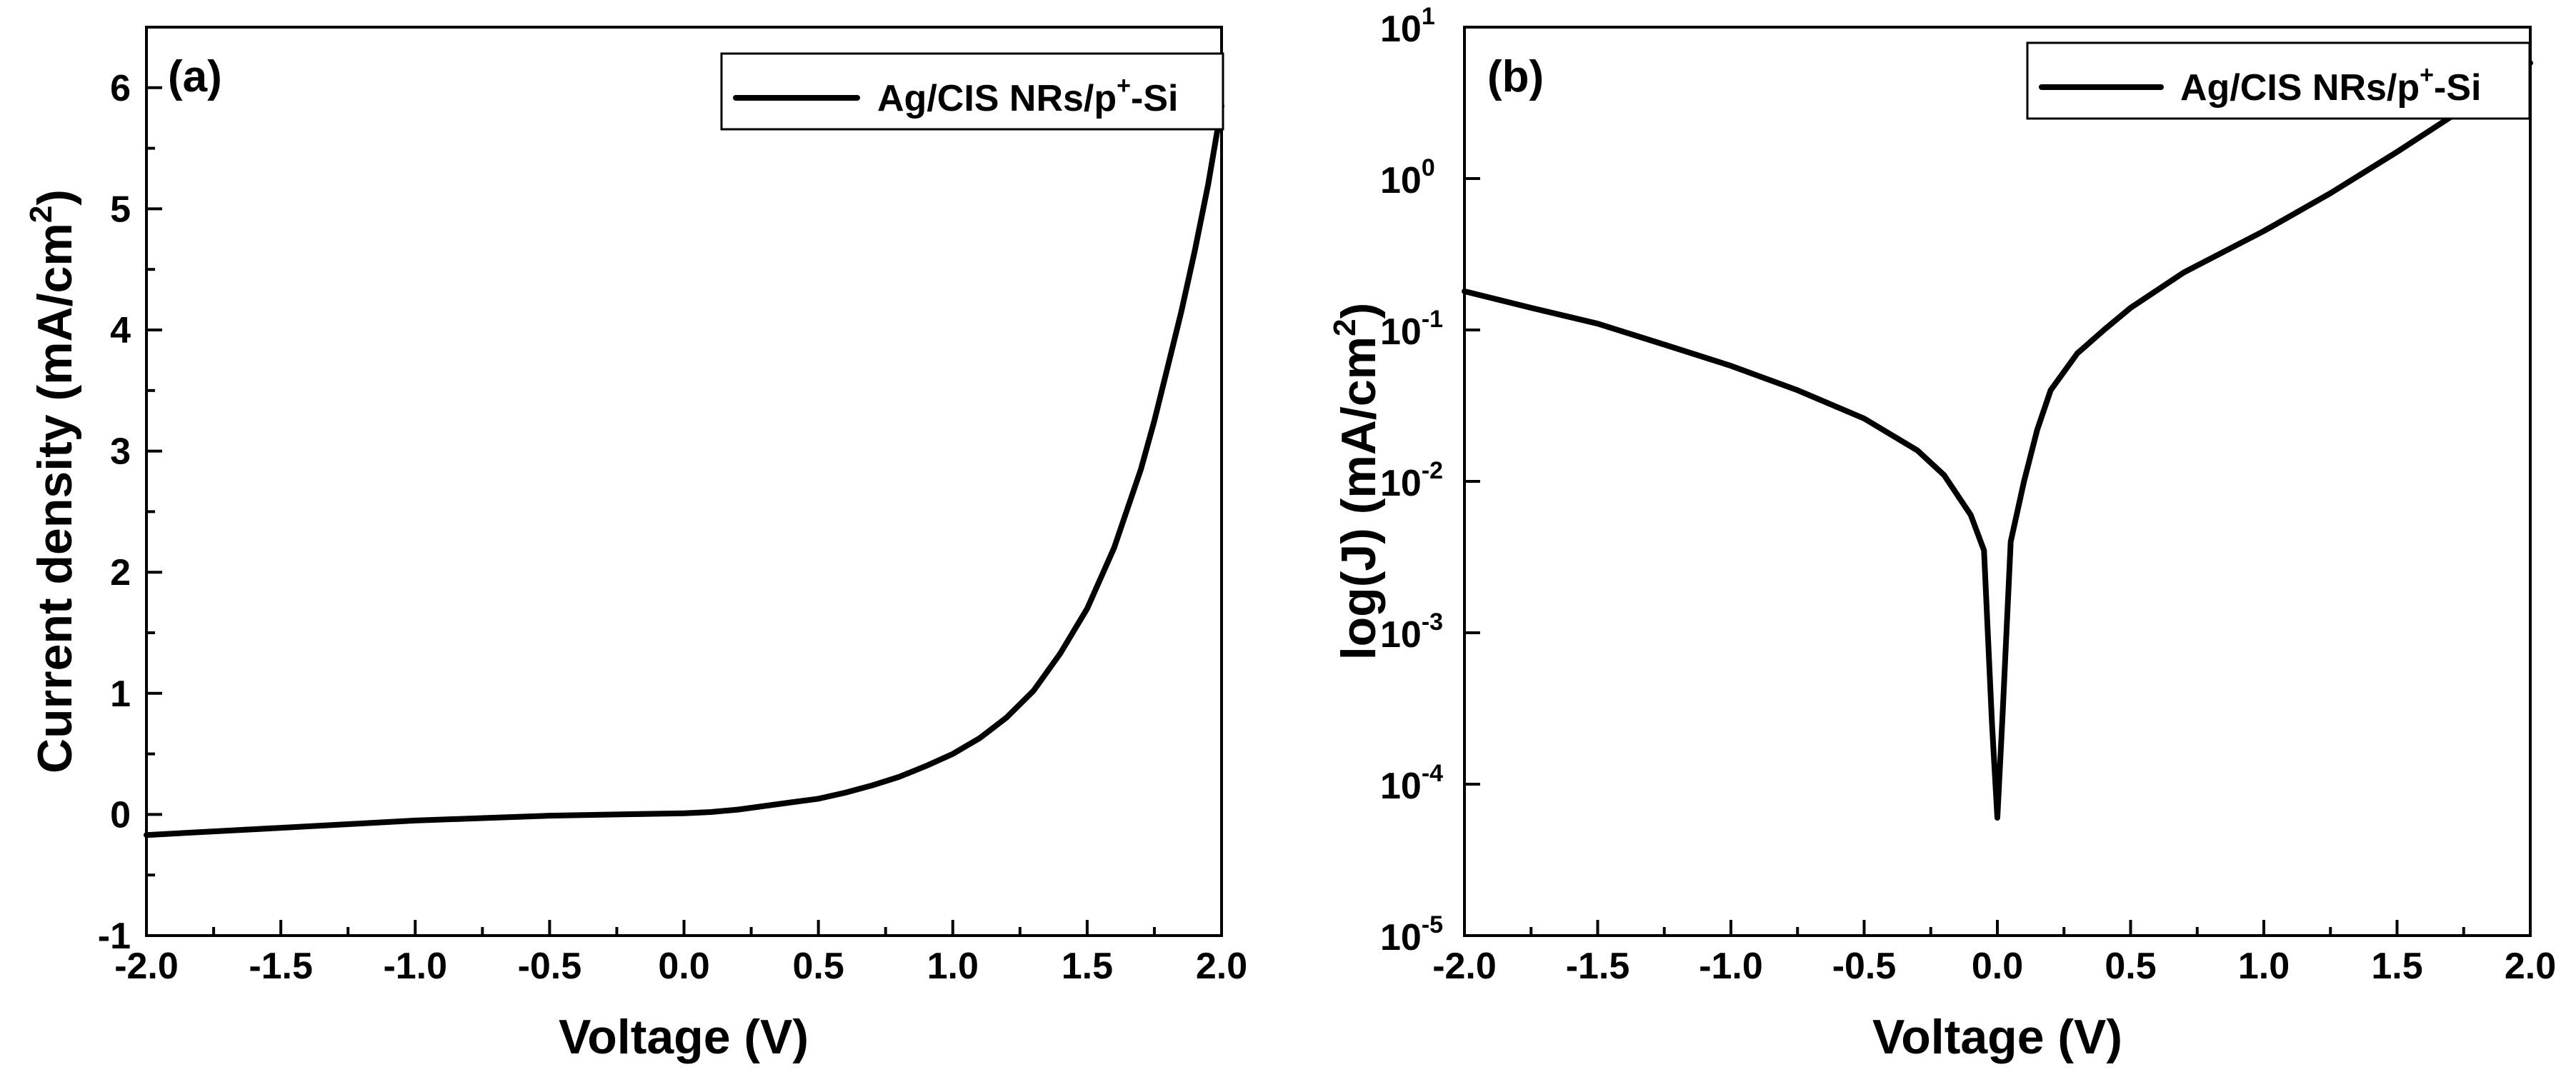  What do you see at coordinates (121, 330) in the screenshot?
I see `panel-a-y-tick-label: 4` at bounding box center [121, 330].